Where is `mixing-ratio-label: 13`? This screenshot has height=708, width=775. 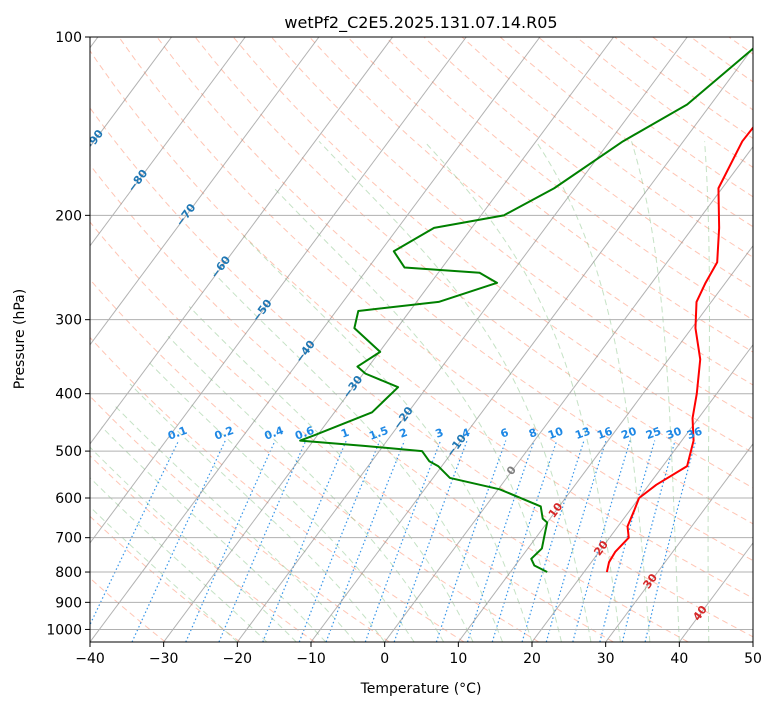
mixing-ratio-label: 13 is located at coordinates (582, 433).